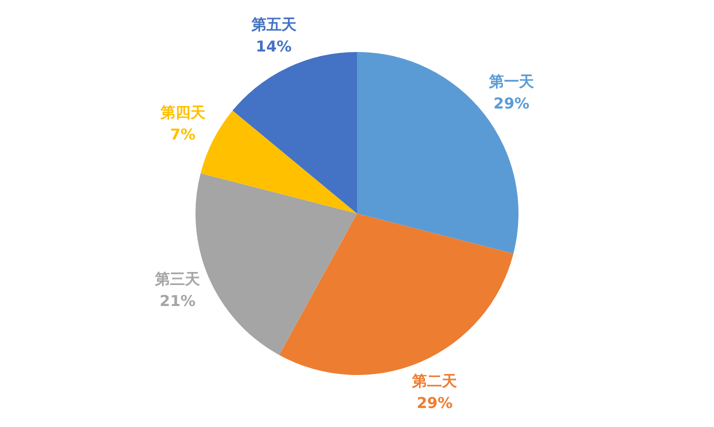 This screenshot has width=714, height=427. I want to click on slice-label: 第一天, so click(511, 81).